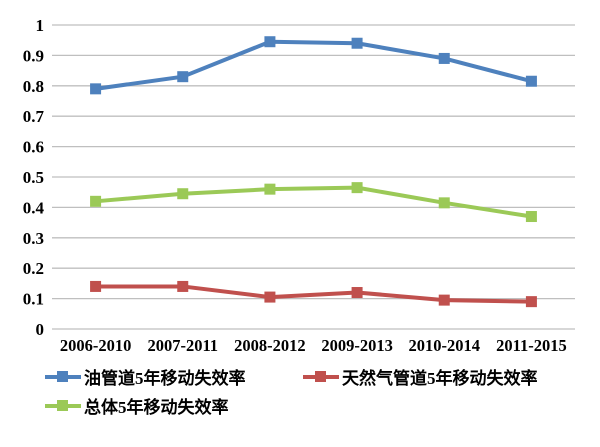 Image resolution: width=600 pixels, height=447 pixels. I want to click on y-axis-tick-label: 0.8, so click(33, 86).